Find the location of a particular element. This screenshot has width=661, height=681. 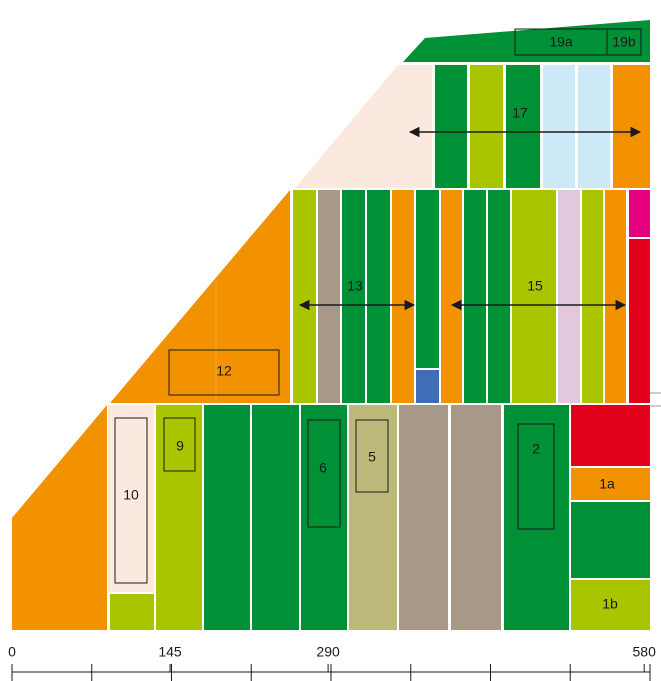

plot-label: 12 is located at coordinates (224, 371).